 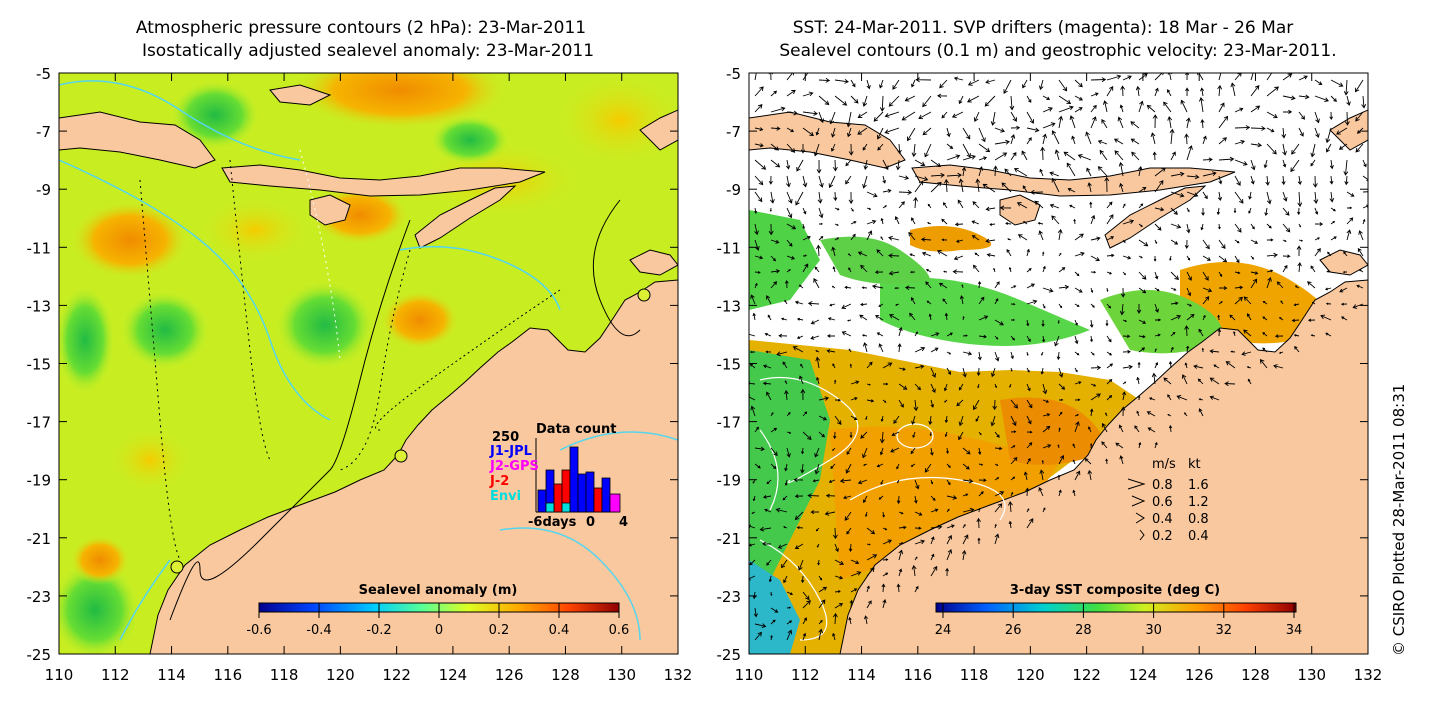 I want to click on colorbar-tick-label: 28, so click(x=1083, y=630).